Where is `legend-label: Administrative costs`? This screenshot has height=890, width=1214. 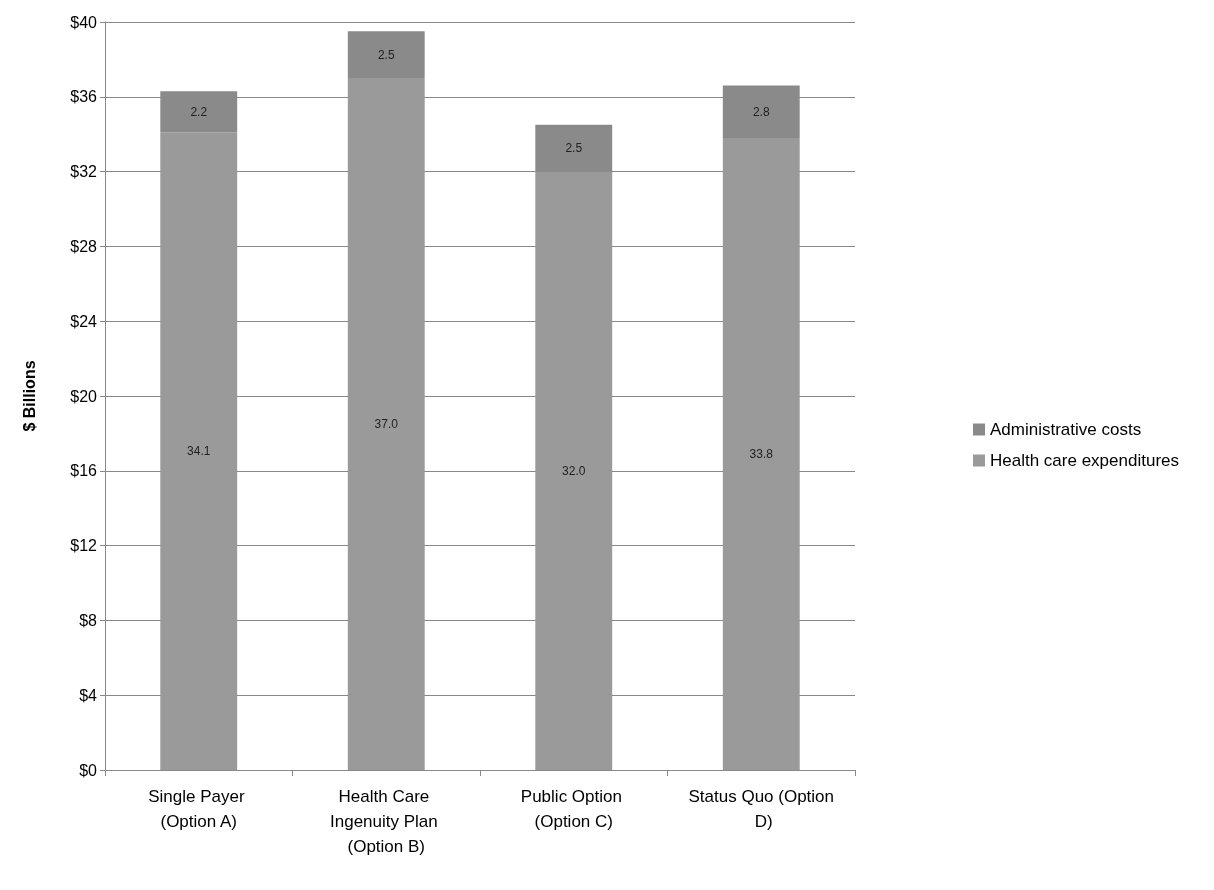
legend-label: Administrative costs is located at coordinates (1066, 429).